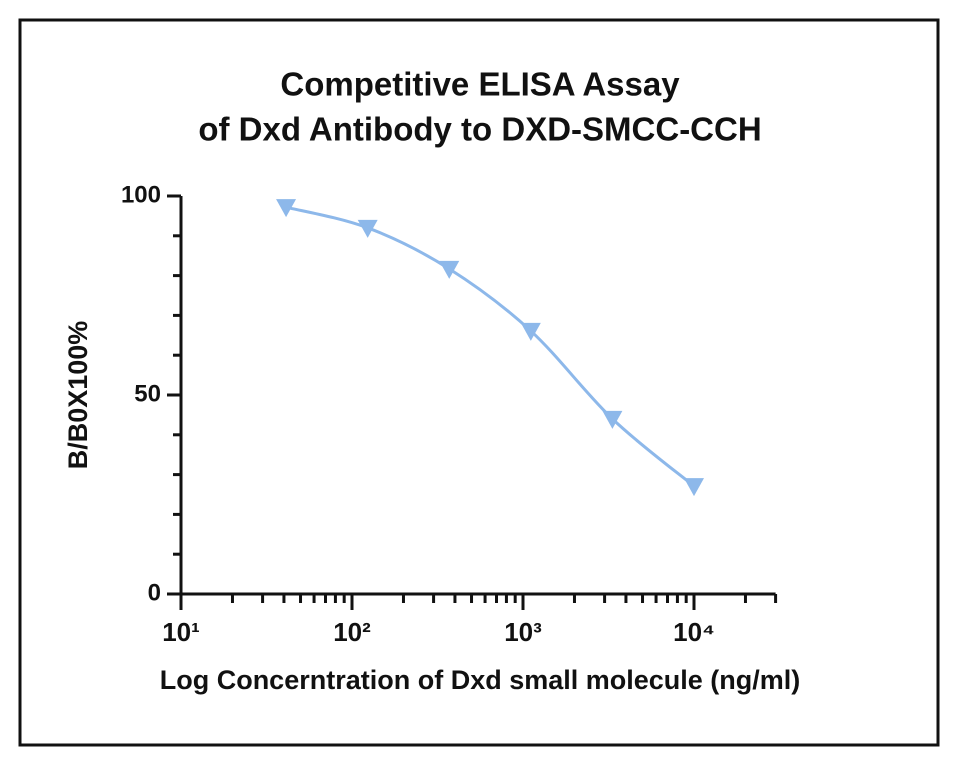 This screenshot has height=768, width=958. I want to click on y-tick-label: 0, so click(154, 592).